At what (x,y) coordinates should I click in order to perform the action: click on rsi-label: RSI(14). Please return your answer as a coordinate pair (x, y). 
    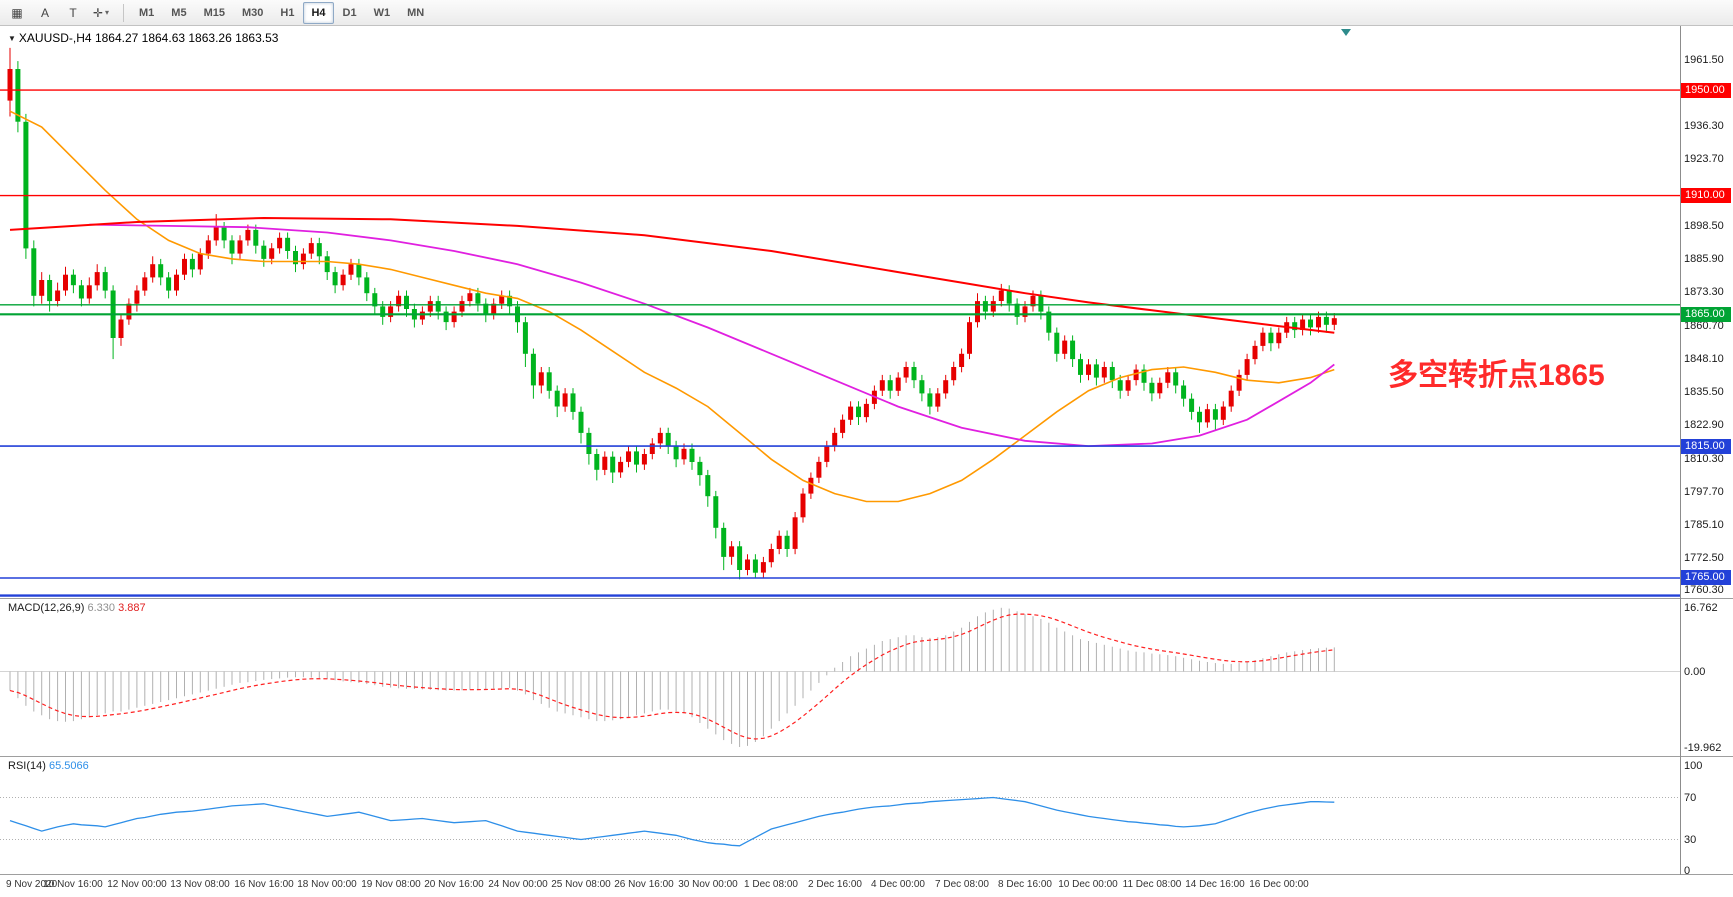
    Looking at the image, I should click on (27, 766).